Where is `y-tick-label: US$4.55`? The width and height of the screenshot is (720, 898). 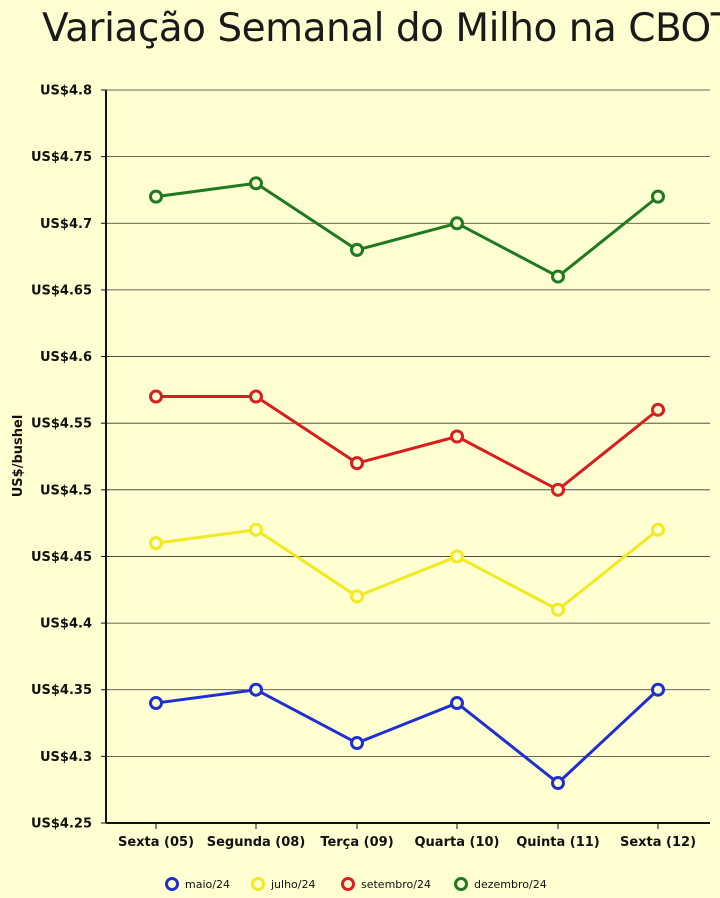 y-tick-label: US$4.55 is located at coordinates (61, 424).